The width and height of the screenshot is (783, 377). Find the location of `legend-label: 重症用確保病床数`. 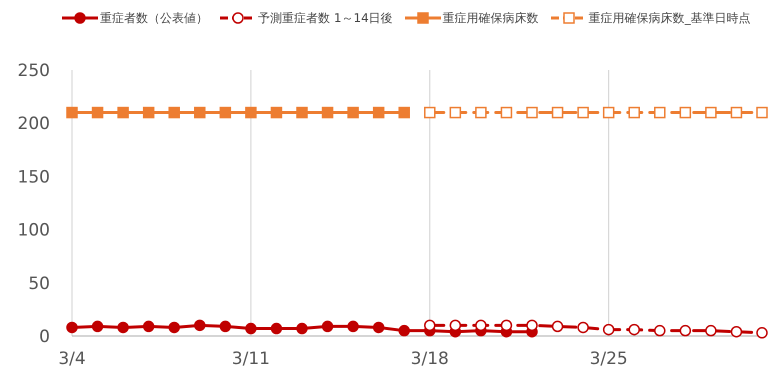

legend-label: 重症用確保病床数 is located at coordinates (490, 18).